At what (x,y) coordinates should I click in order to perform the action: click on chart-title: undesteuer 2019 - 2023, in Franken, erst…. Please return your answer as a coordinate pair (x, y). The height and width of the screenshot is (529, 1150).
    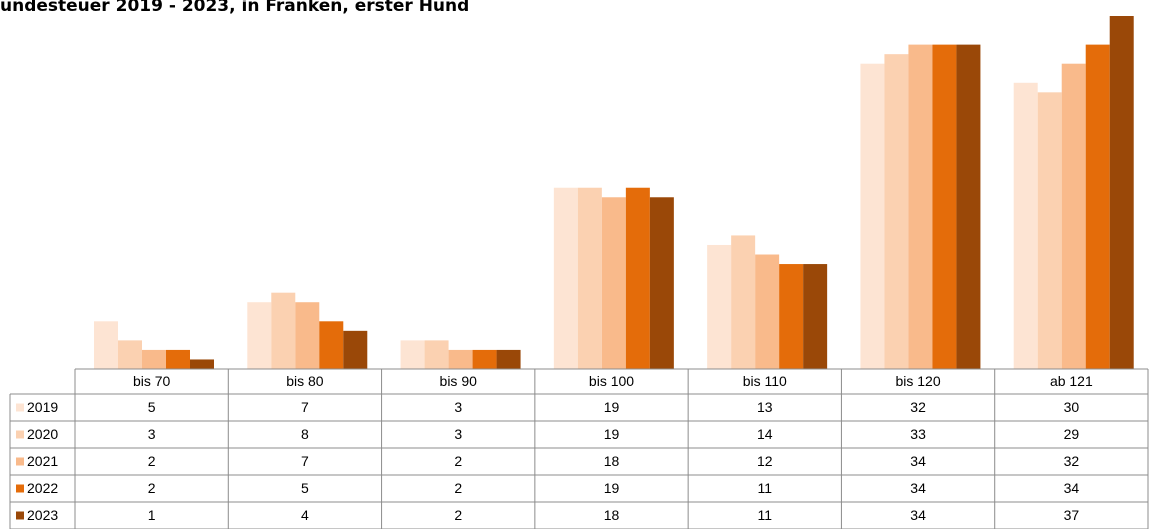
    Looking at the image, I should click on (234, 8).